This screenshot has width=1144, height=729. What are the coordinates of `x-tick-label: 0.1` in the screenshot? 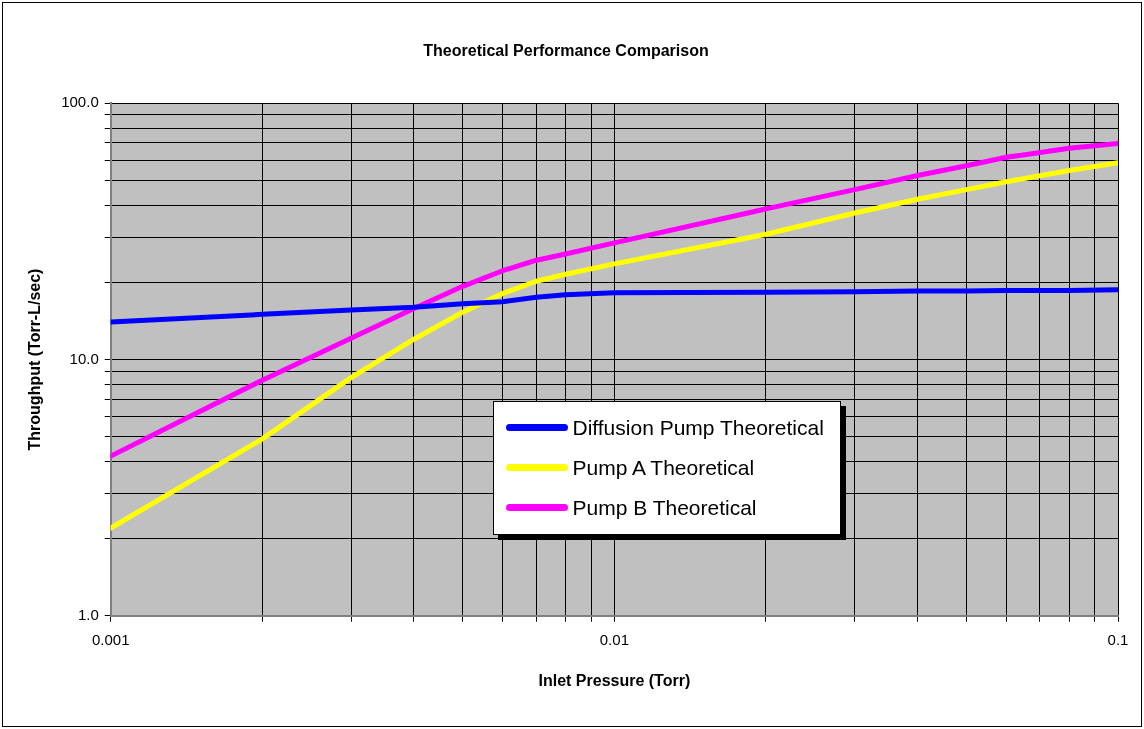 It's located at (1118, 639).